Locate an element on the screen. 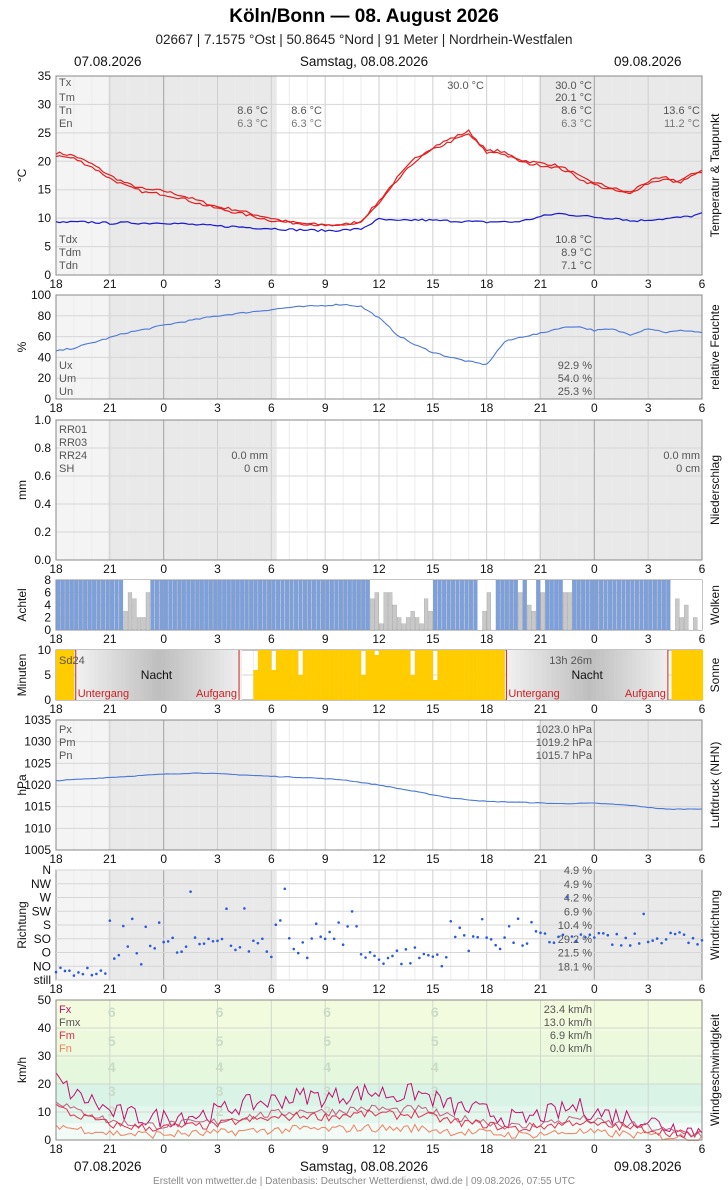 The height and width of the screenshot is (1190, 728). pressure-xtick: 9 is located at coordinates (325, 859).